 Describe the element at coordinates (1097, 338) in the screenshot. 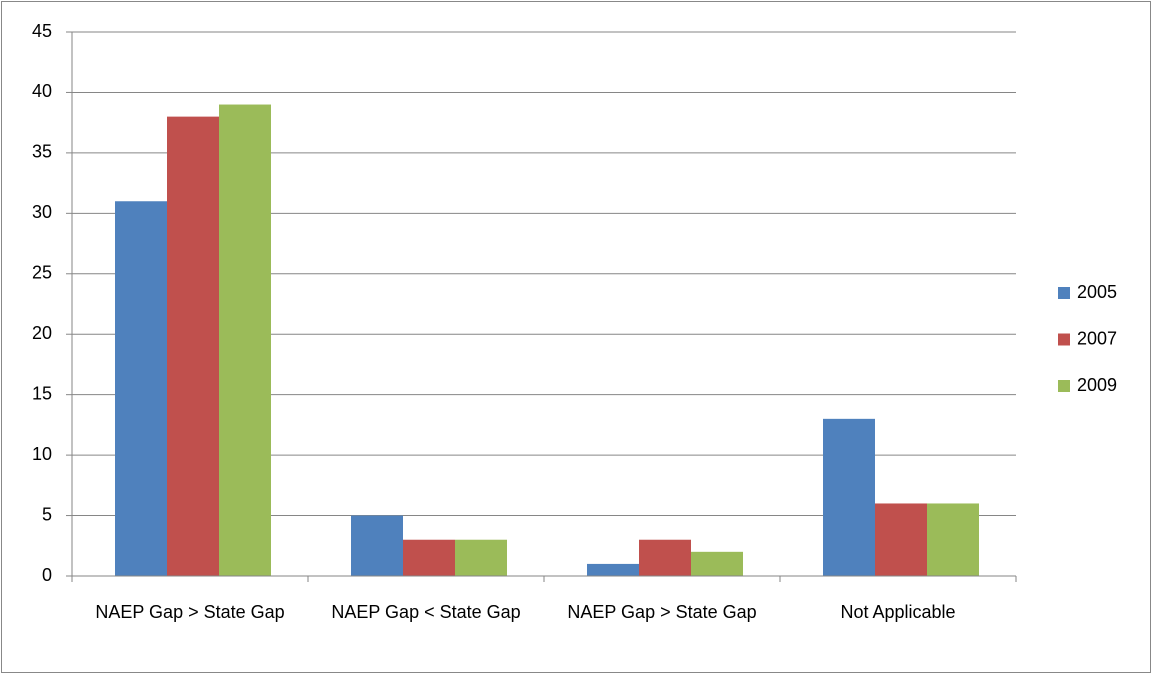

I see `legend-label: 2007` at that location.